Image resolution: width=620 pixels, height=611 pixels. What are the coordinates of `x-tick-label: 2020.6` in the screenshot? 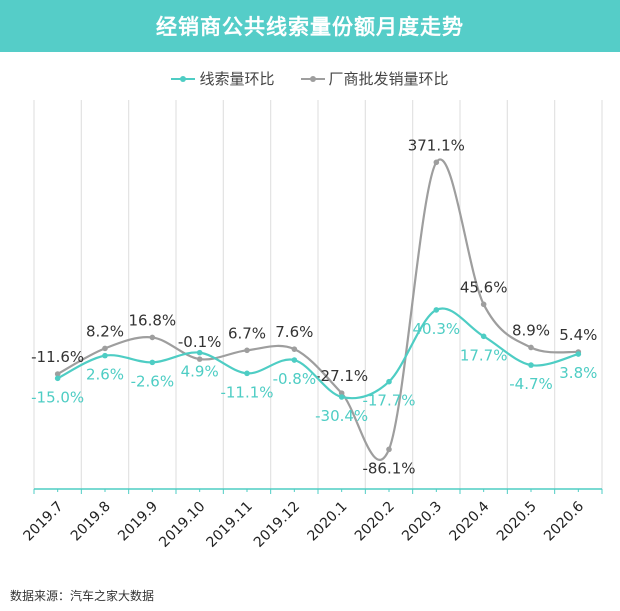 It's located at (564, 521).